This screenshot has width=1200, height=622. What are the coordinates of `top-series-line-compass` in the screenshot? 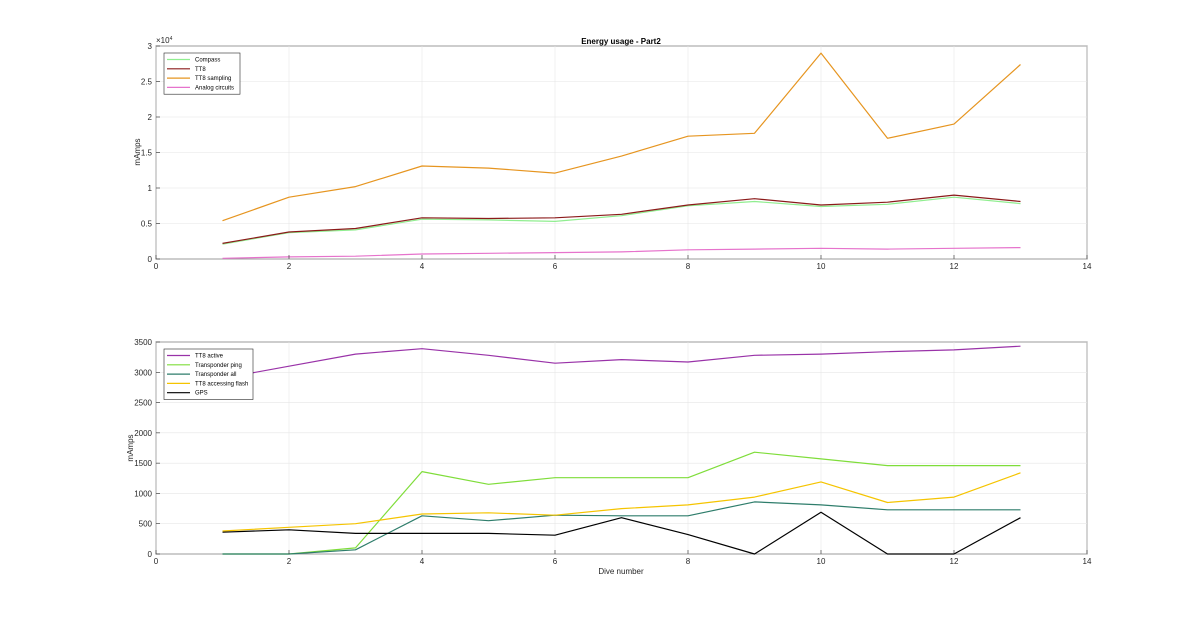 It's located at (621, 220).